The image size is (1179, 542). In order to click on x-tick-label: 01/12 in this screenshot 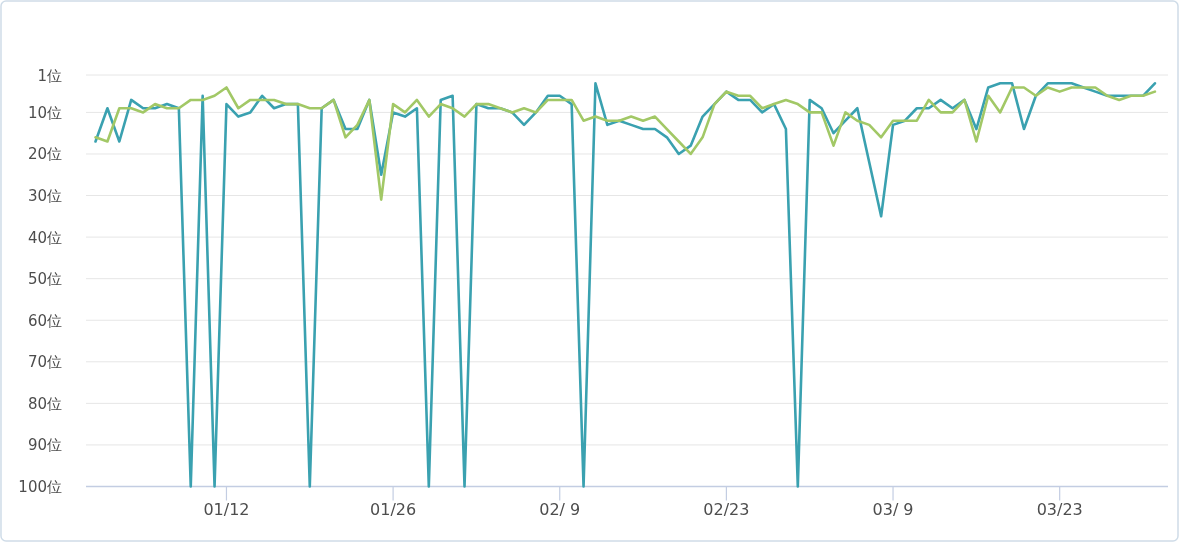, I will do `click(226, 509)`.